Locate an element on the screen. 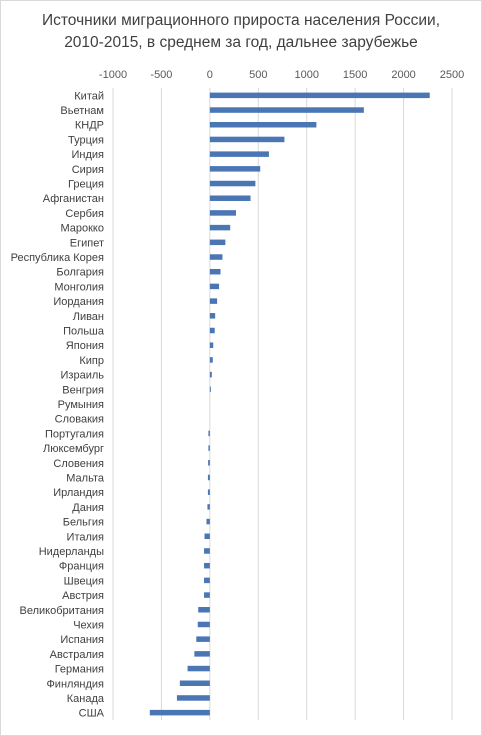 The width and height of the screenshot is (482, 736). category-label: Марокко is located at coordinates (82, 229).